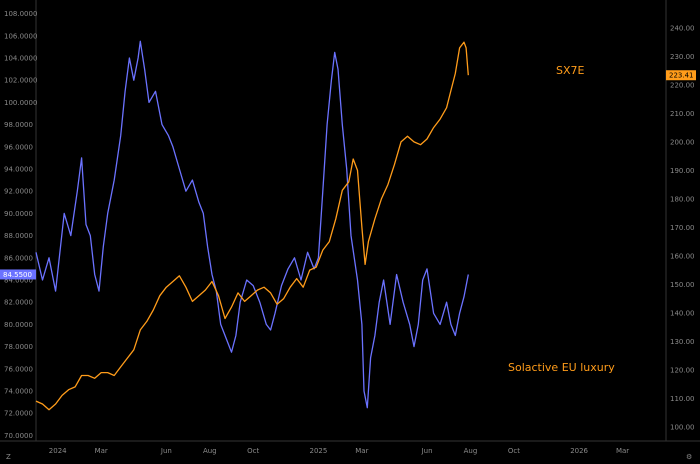 The height and width of the screenshot is (464, 700). What do you see at coordinates (682, 85) in the screenshot?
I see `right-axis-tick-label: 220.00` at bounding box center [682, 85].